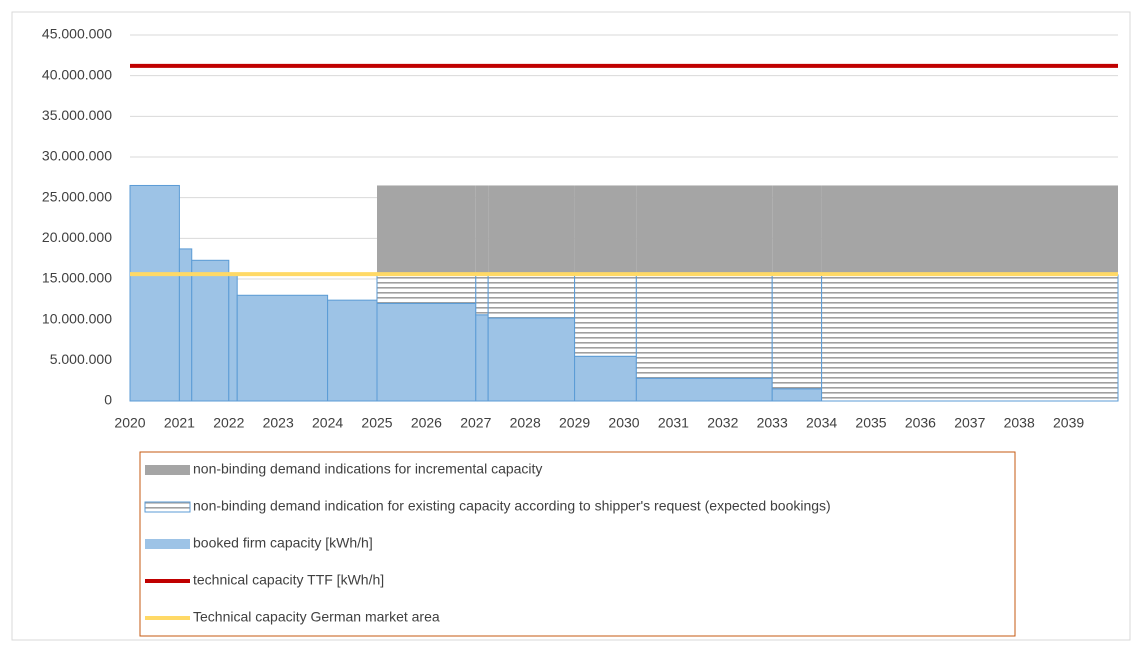  What do you see at coordinates (327, 423) in the screenshot?
I see `x-tick-label: 2024` at bounding box center [327, 423].